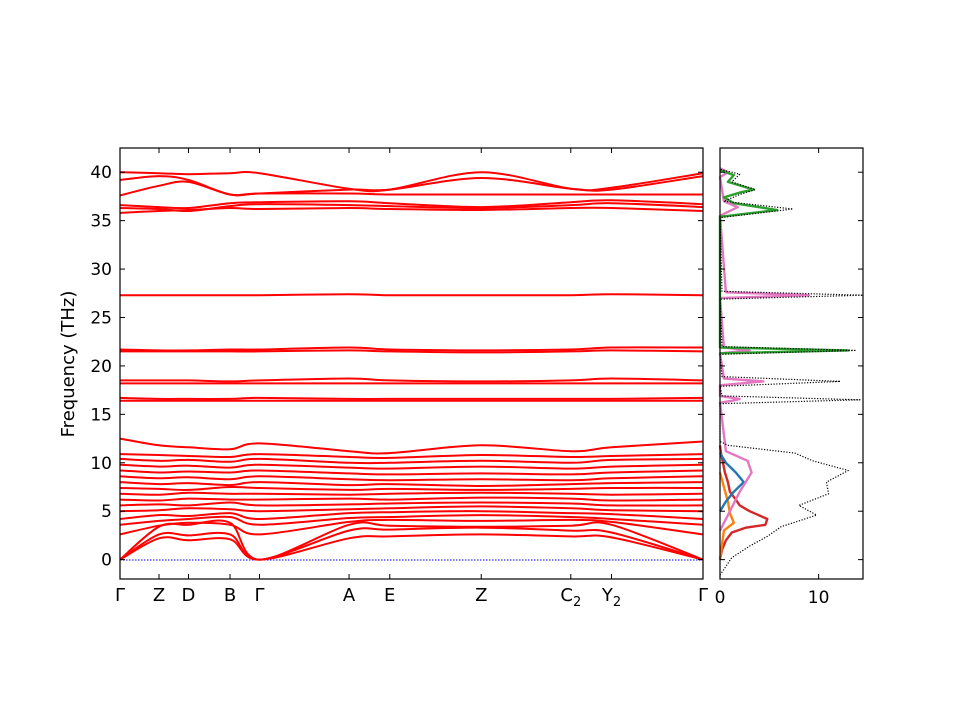 The image size is (960, 720). What do you see at coordinates (106, 512) in the screenshot?
I see `y-tick-label: 5` at bounding box center [106, 512].